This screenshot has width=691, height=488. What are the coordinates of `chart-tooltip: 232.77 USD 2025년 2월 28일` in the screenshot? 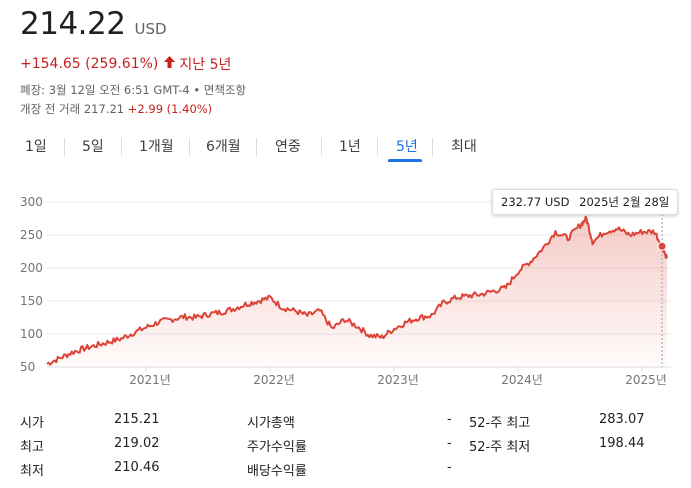 It's located at (585, 202).